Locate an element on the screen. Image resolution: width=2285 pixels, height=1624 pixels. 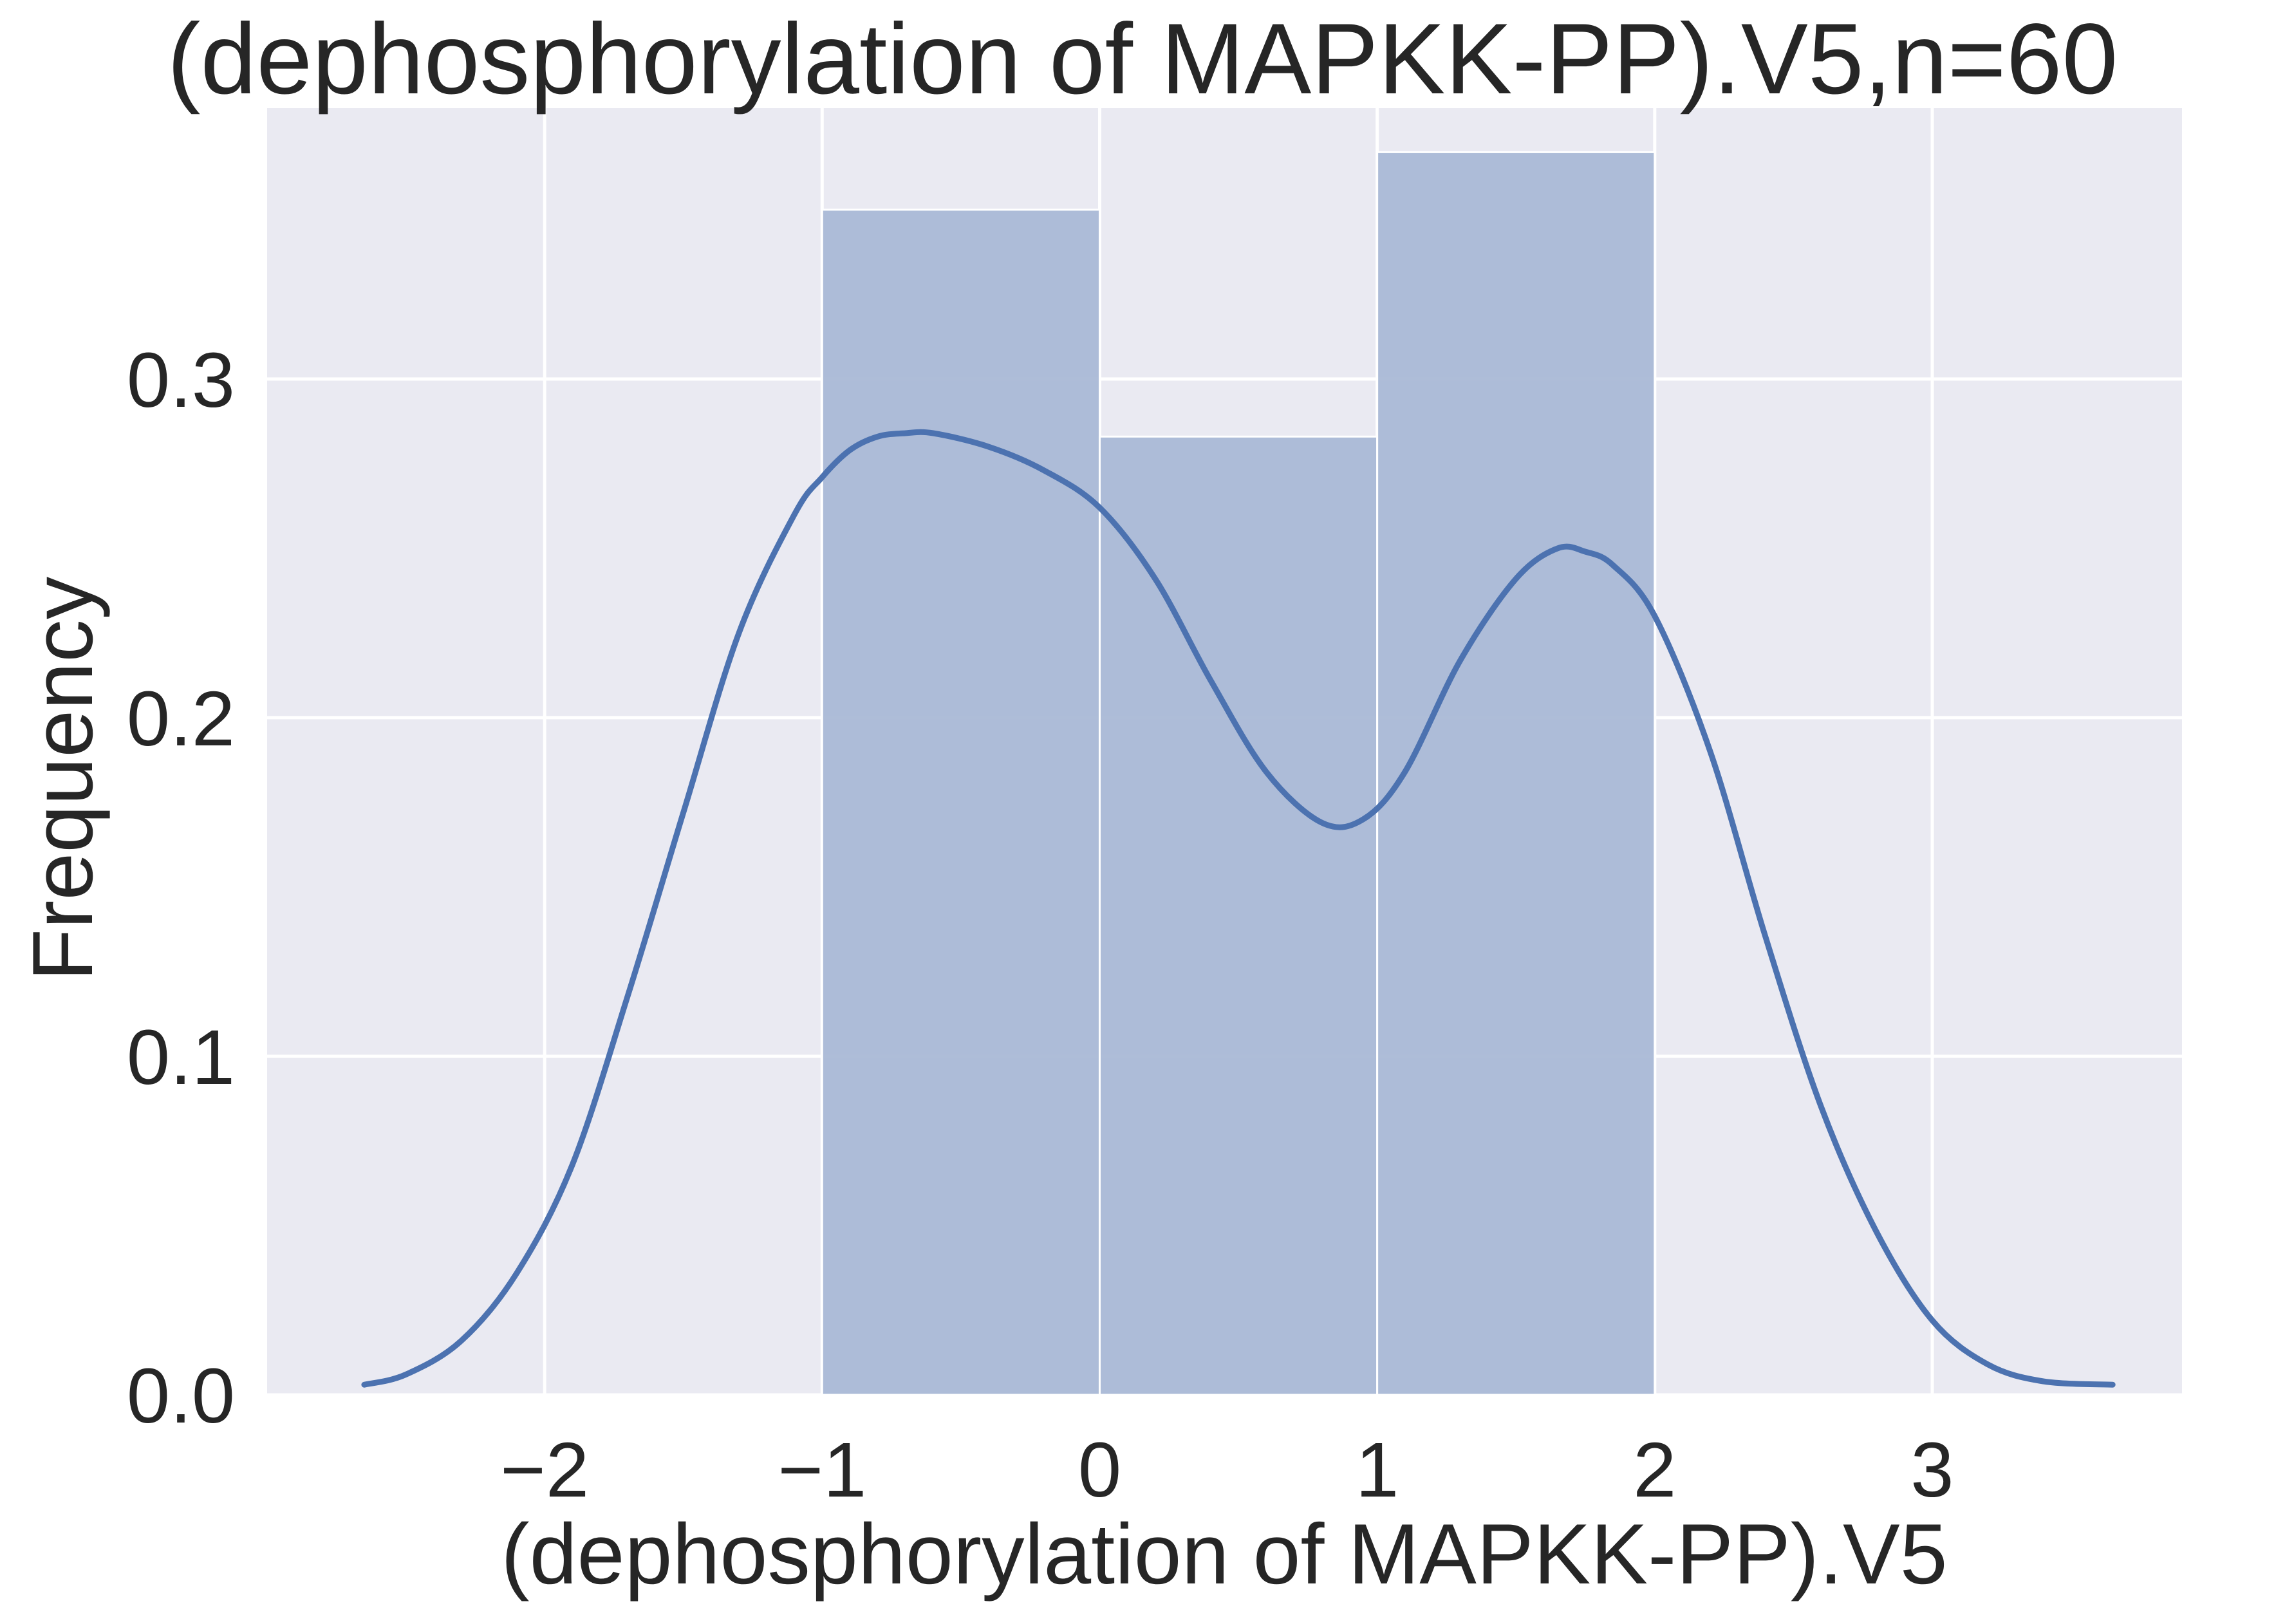
y-tick-label: 0.1 is located at coordinates (181, 1057).